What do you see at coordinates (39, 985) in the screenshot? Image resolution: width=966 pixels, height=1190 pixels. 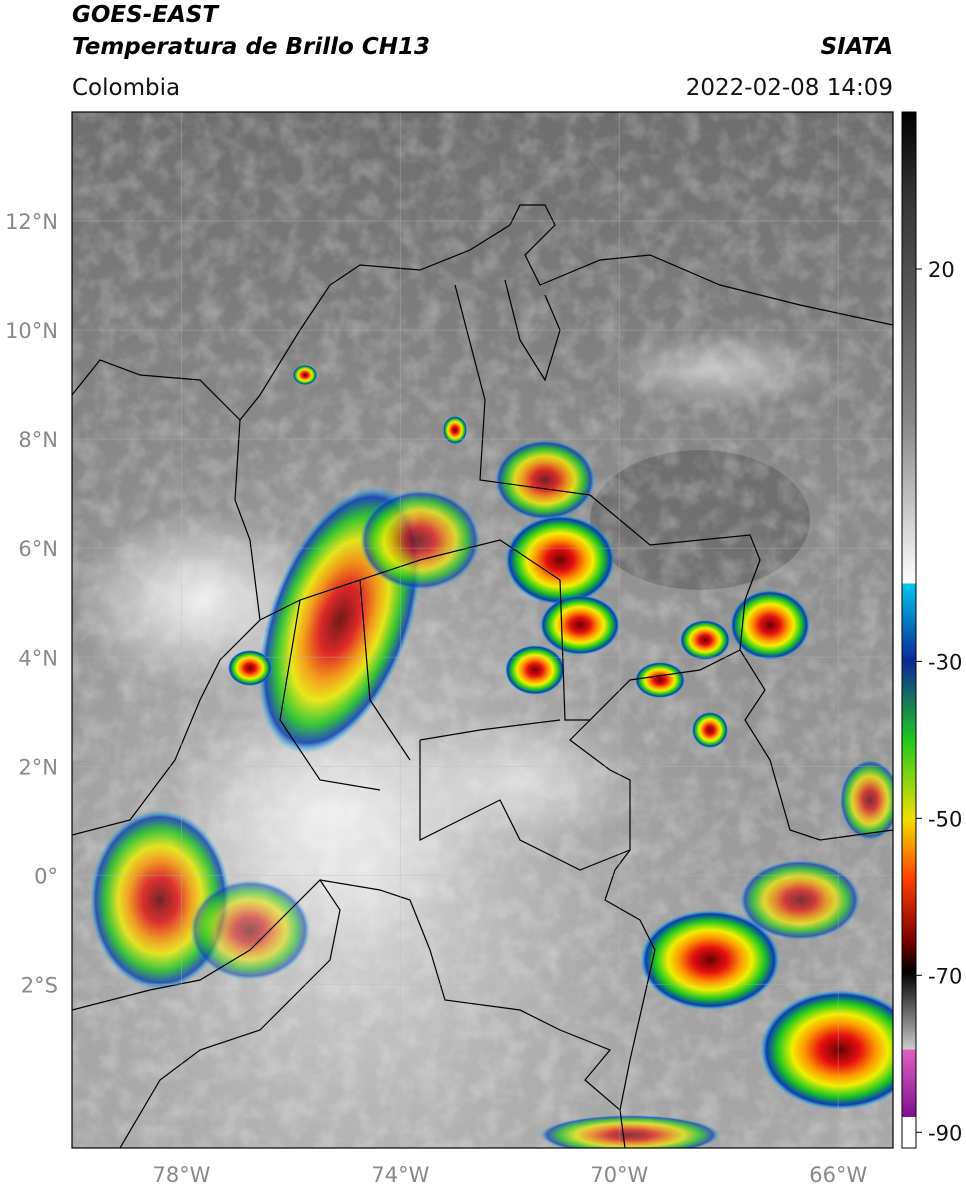 I see `lat-tick-label: 2°S` at bounding box center [39, 985].